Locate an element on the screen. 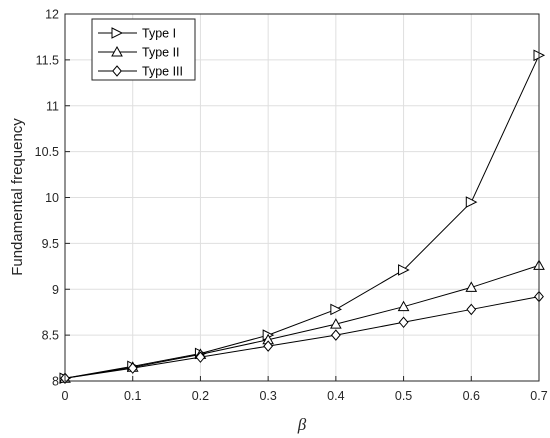 The width and height of the screenshot is (550, 438). y-tick-label: 11 is located at coordinates (52, 106).